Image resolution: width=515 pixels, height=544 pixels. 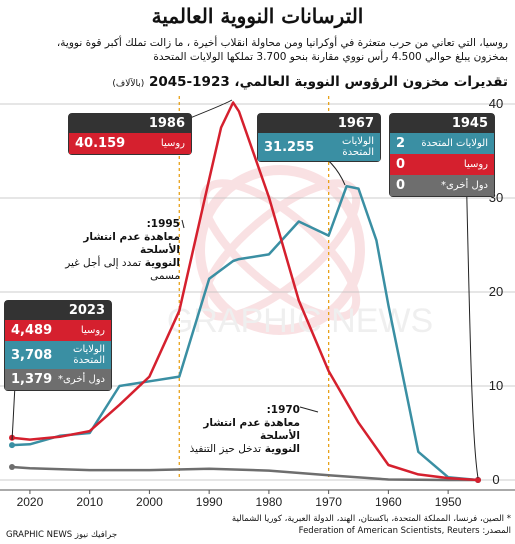 What do you see at coordinates (122, 269) in the screenshot?
I see `annotation-1995-text: تمدد إلى أجل غير مسمى` at bounding box center [122, 269].